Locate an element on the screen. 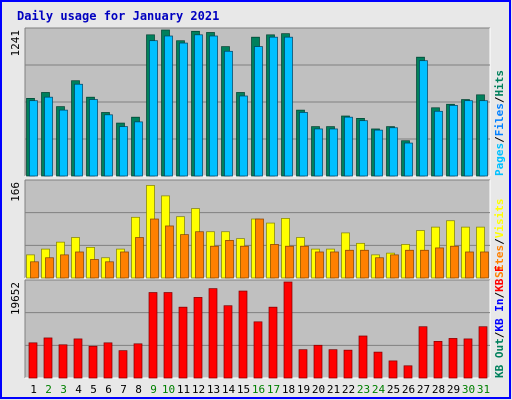 The width and height of the screenshot is (512, 400). day-label: 20 is located at coordinates (318, 389).